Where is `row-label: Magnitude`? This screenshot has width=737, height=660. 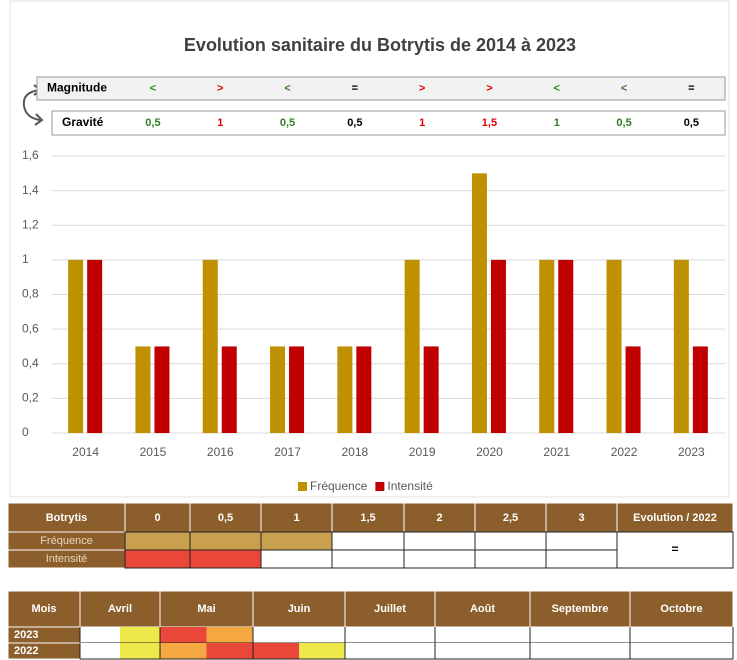
row-label: Magnitude is located at coordinates (77, 88).